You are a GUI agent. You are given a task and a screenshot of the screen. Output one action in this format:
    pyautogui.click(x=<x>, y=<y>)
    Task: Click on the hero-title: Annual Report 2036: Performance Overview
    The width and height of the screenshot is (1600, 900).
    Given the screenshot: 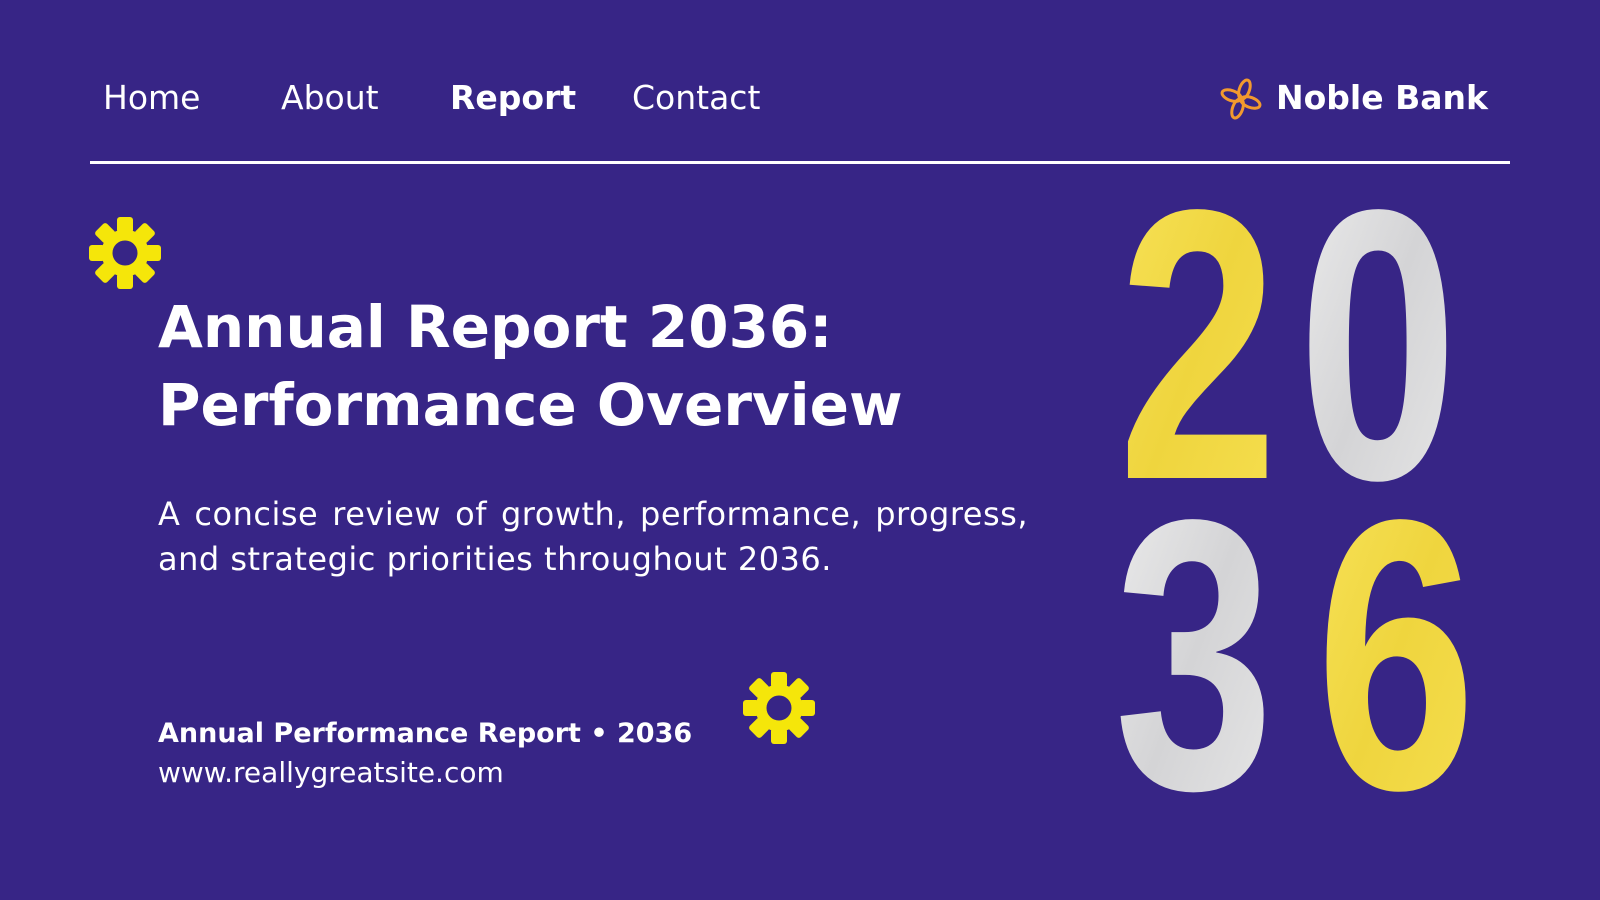 What is the action you would take?
    pyautogui.click(x=530, y=366)
    